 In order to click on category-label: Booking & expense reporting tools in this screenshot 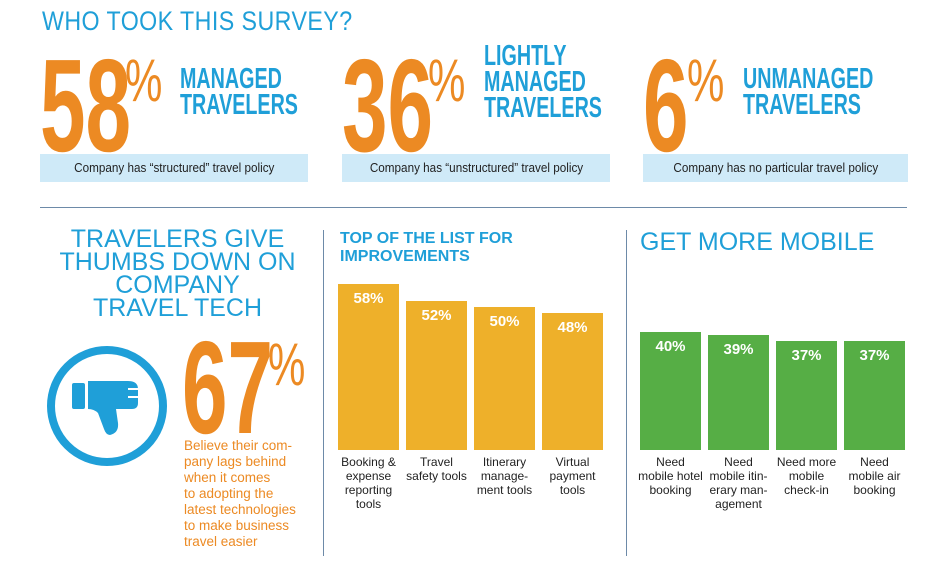, I will do `click(368, 483)`.